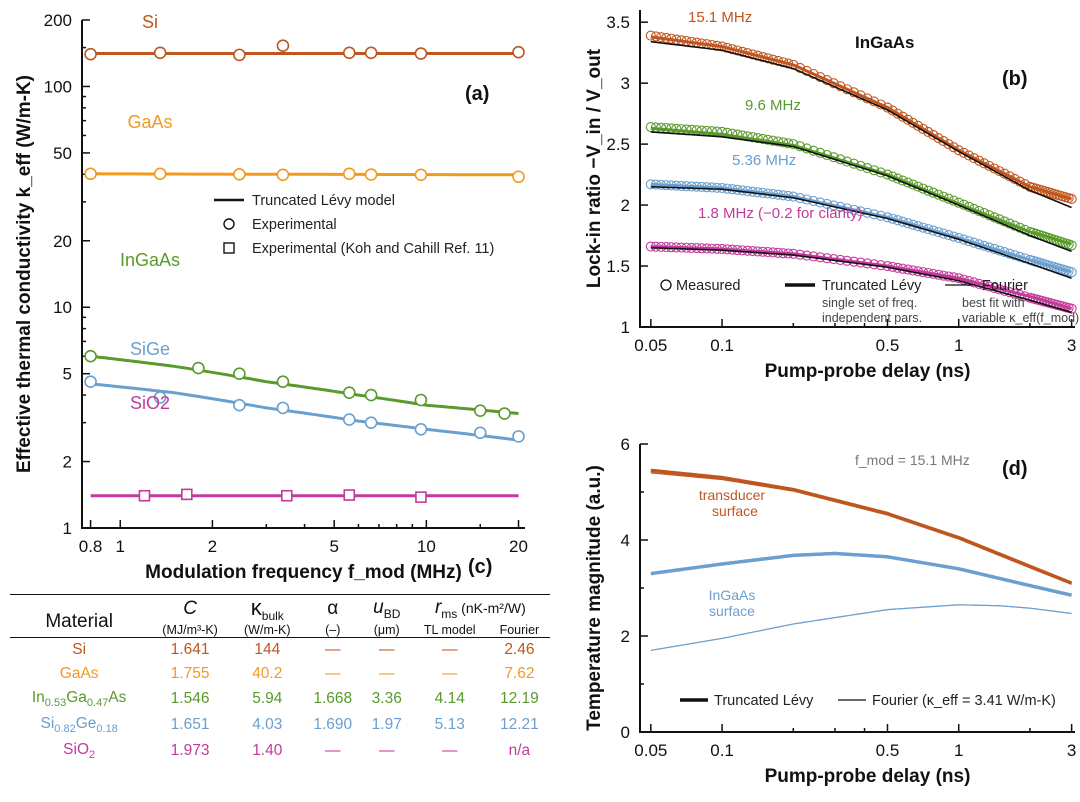 This screenshot has width=1080, height=802. I want to click on table-cell-kbulk: 40.2, so click(267, 673).